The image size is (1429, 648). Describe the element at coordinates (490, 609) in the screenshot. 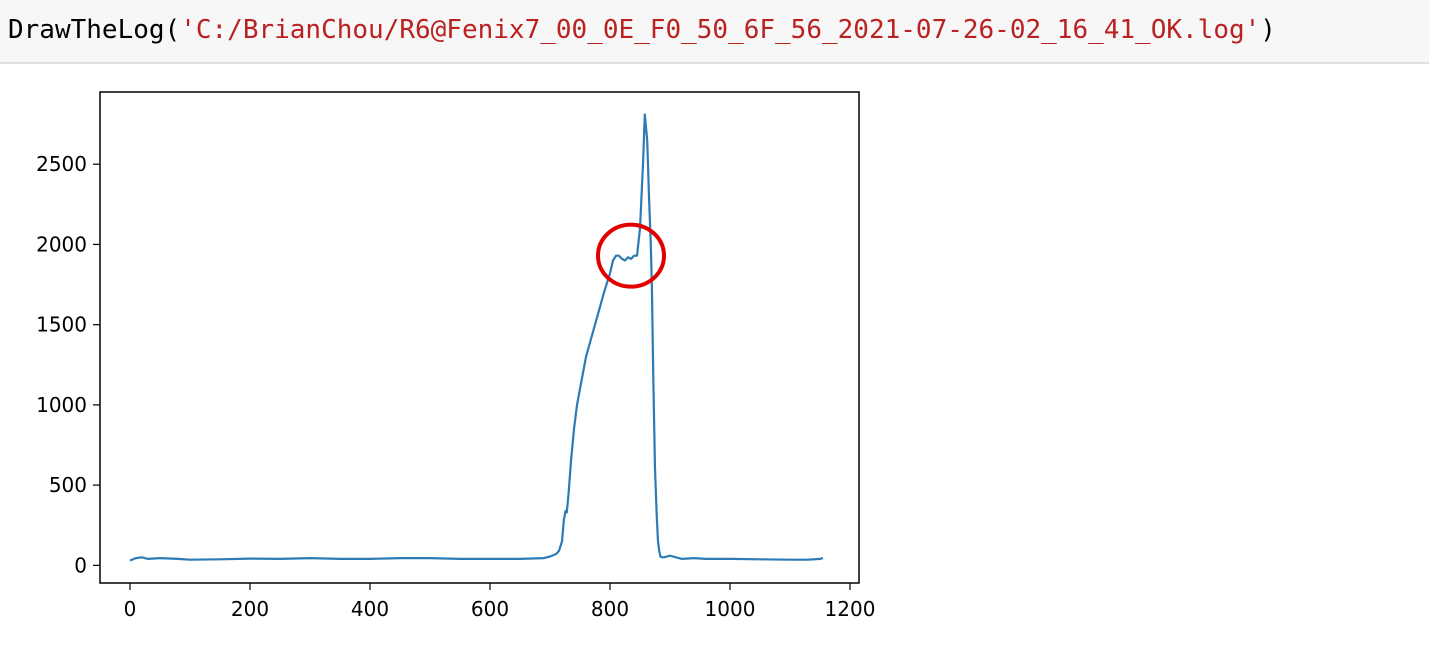

I see `x-tick-label: 600` at that location.